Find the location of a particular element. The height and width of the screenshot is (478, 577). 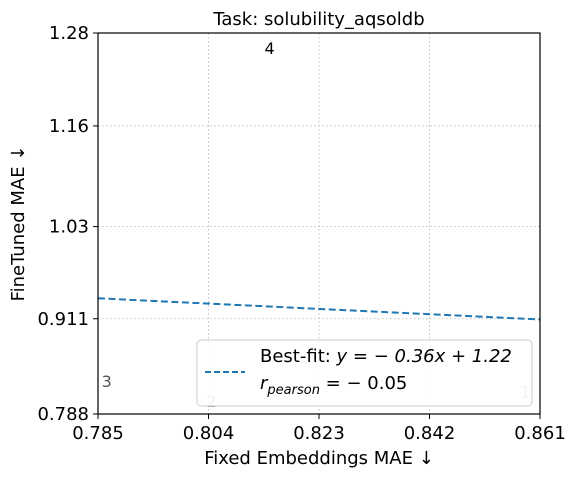

x-tick-label: 0.861 is located at coordinates (540, 433).